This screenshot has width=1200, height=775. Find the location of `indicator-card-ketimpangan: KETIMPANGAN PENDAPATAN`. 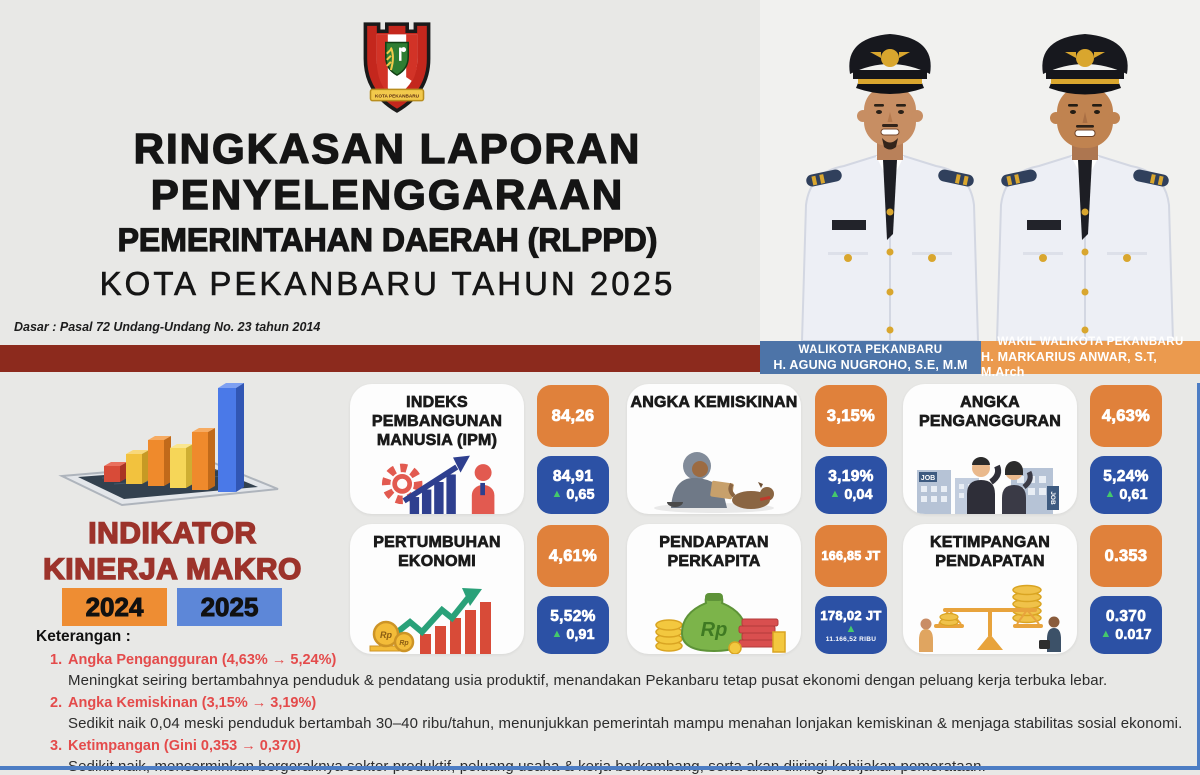

indicator-card-ketimpangan: KETIMPANGAN PENDAPATAN is located at coordinates (990, 589).